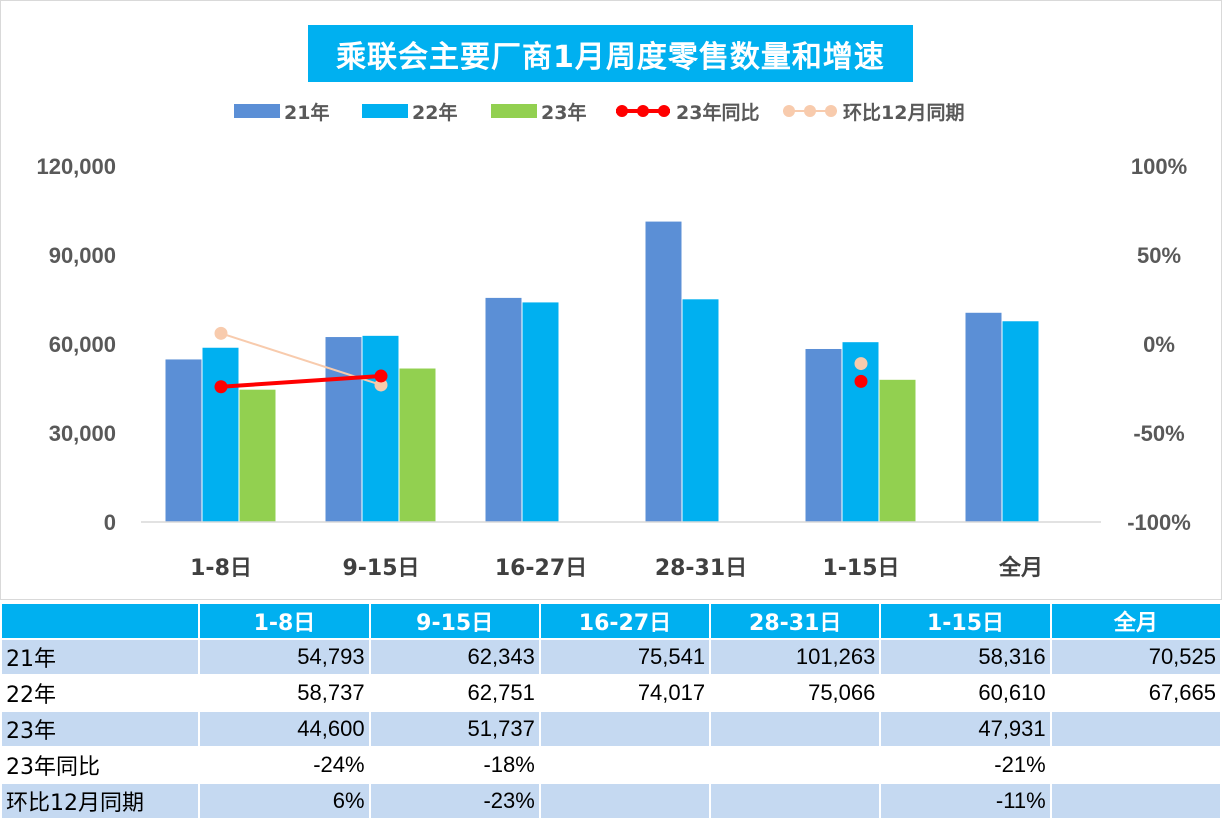 Image resolution: width=1222 pixels, height=833 pixels. What do you see at coordinates (380, 568) in the screenshot?
I see `x-tick-label: 9-15日` at bounding box center [380, 568].